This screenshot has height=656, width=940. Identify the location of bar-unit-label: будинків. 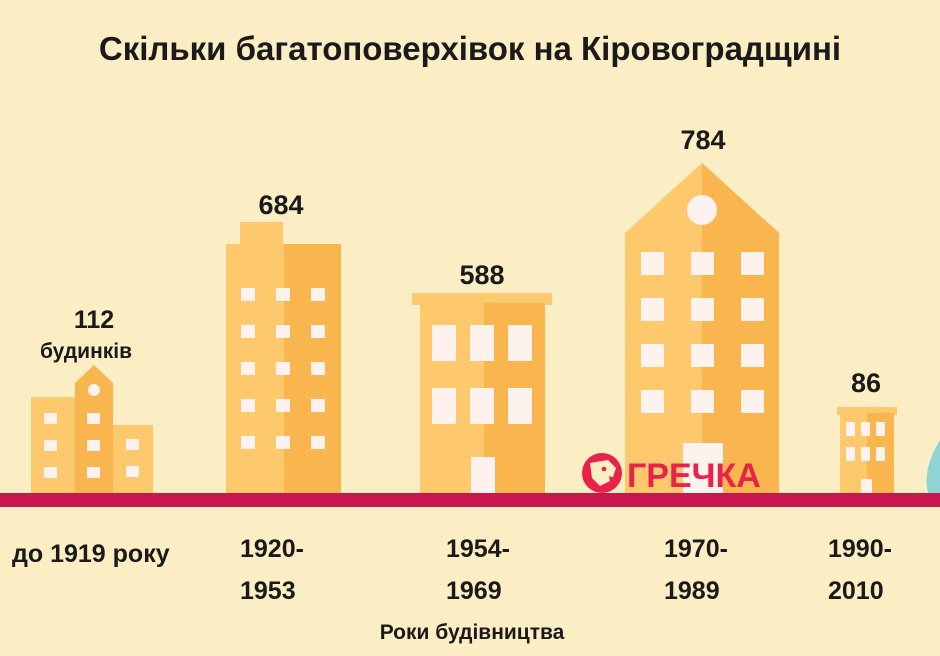
(86, 351).